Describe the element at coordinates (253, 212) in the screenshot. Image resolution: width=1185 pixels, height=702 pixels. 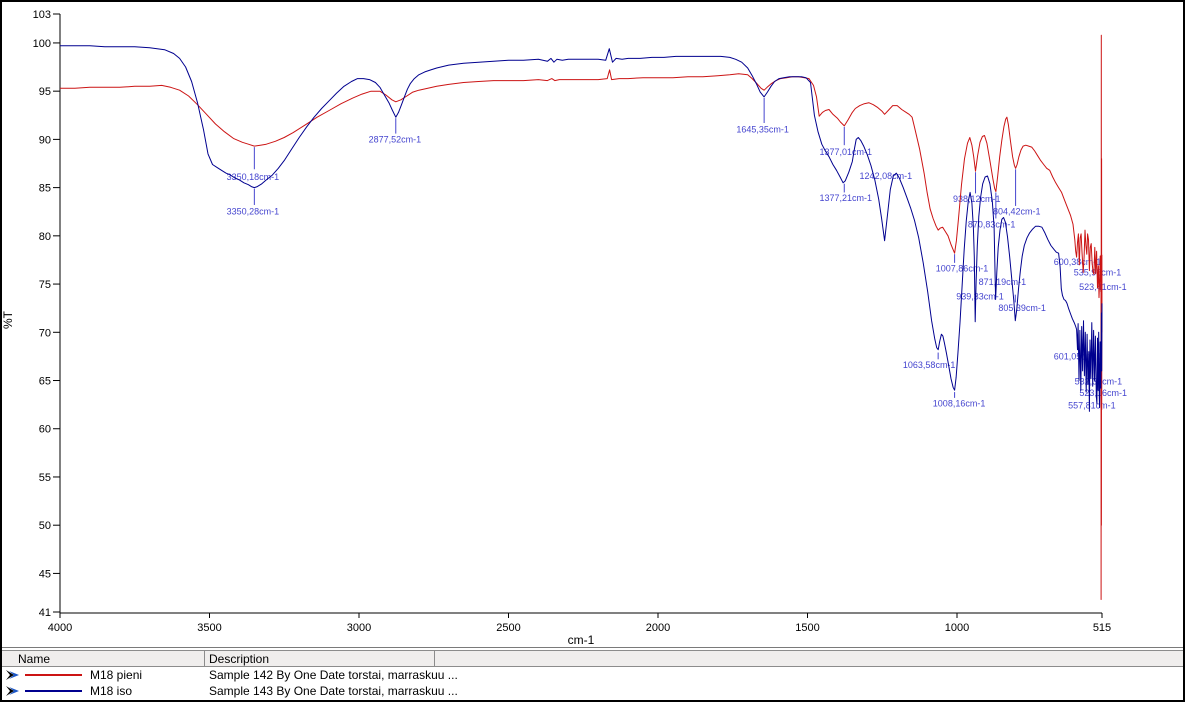
I see `peak-label: 3350,28cm-1` at that location.